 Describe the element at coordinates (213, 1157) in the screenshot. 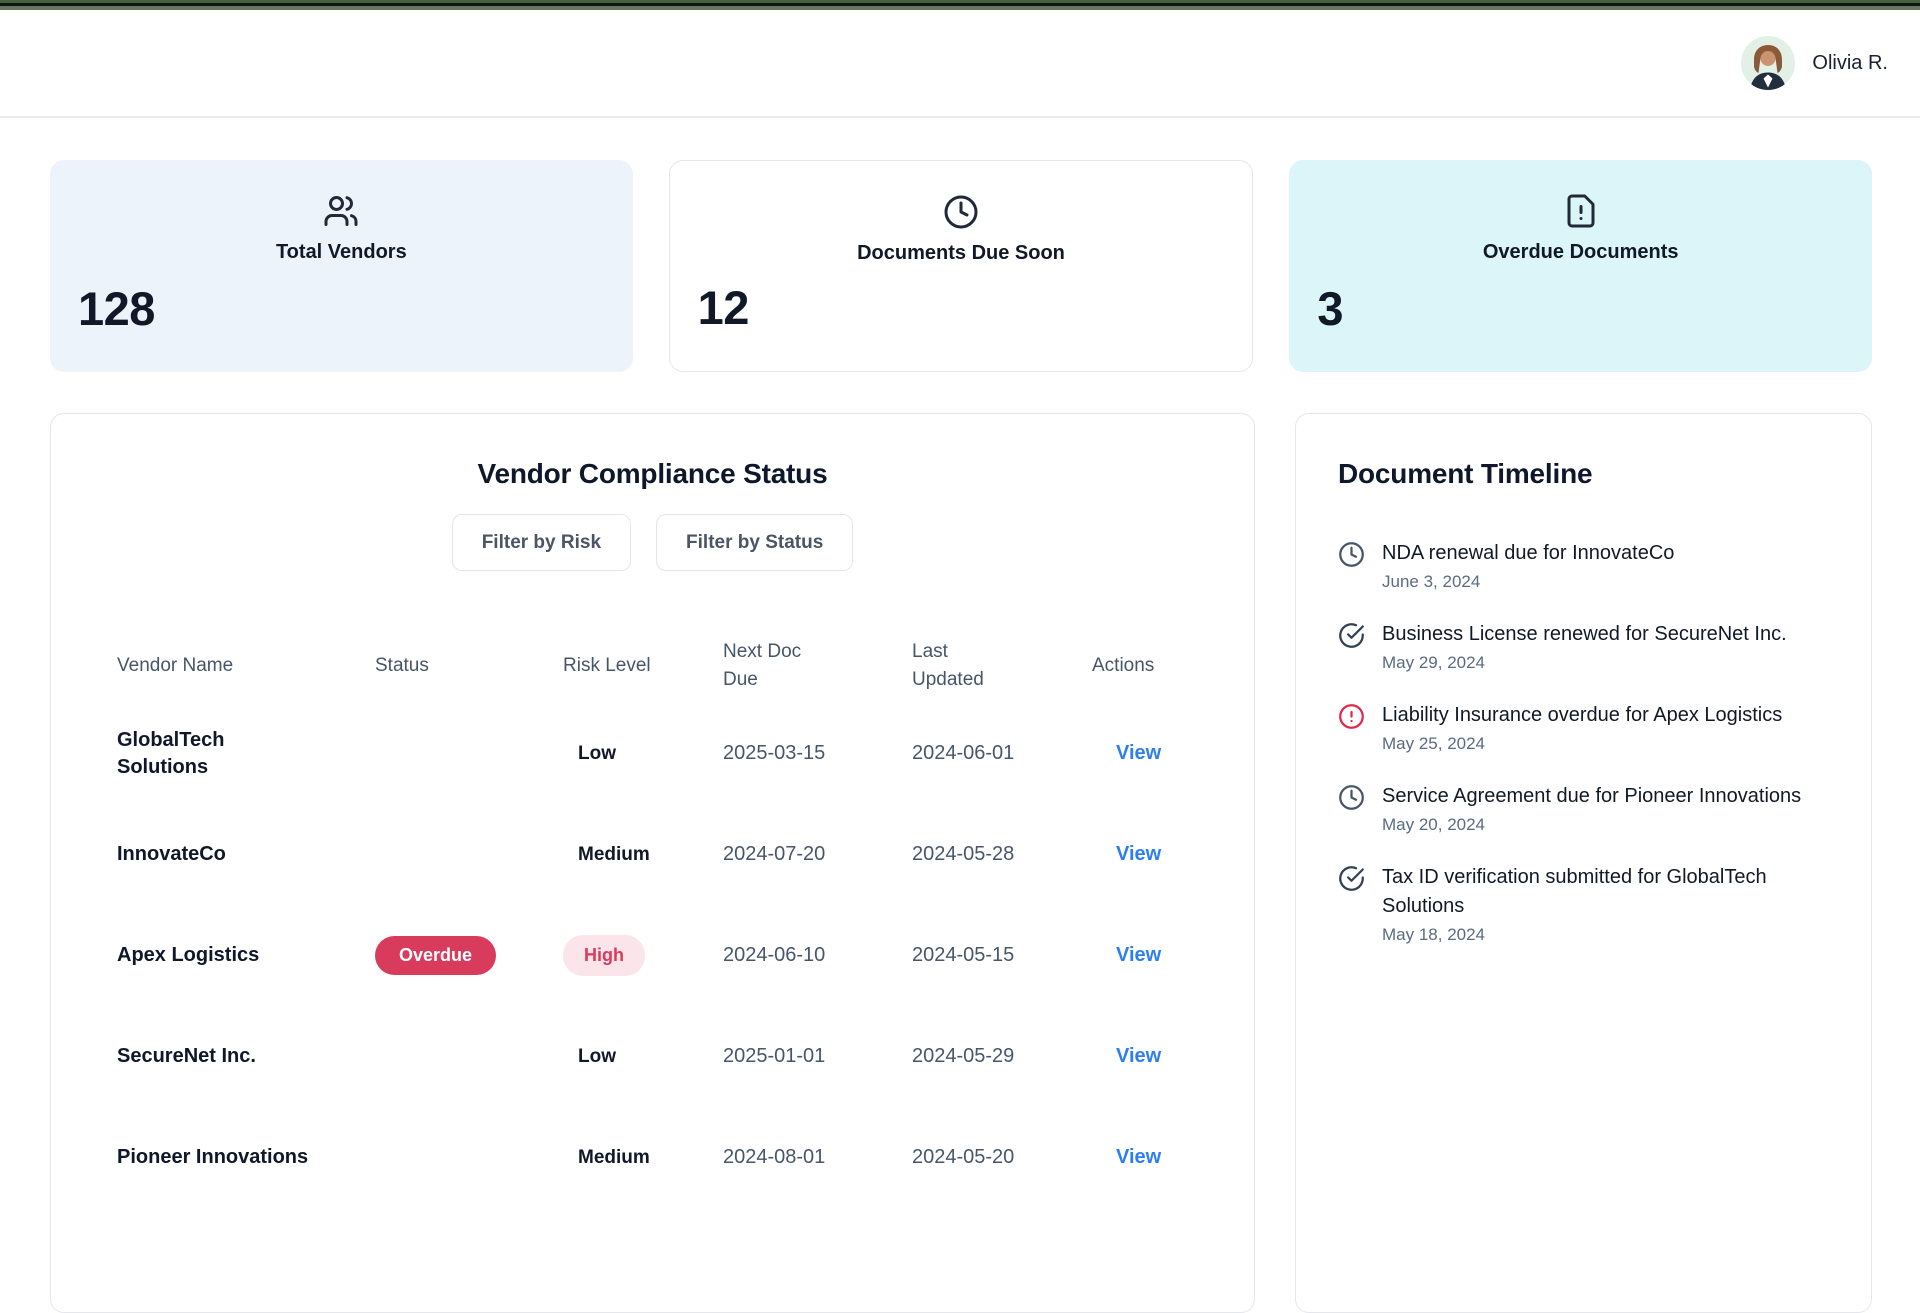

I see `vendor-name: Pioneer Innovations` at that location.